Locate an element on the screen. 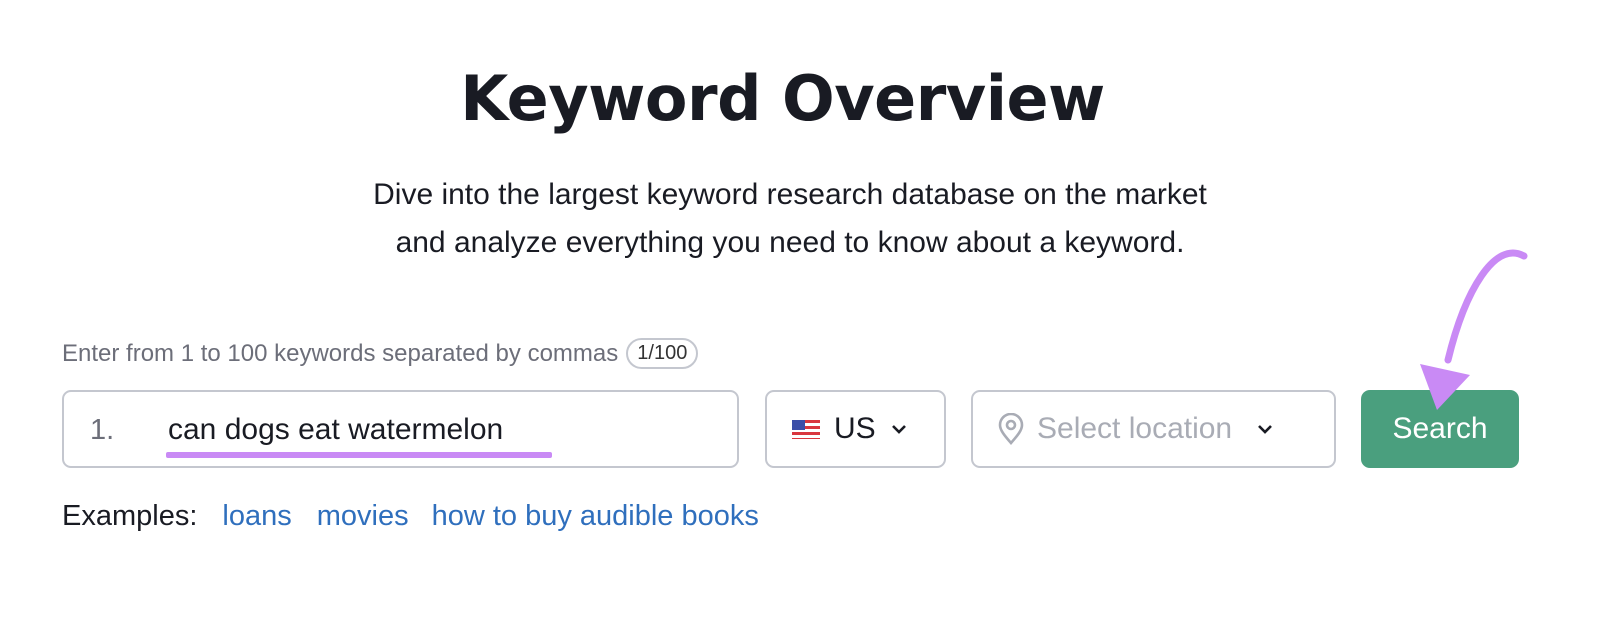 The height and width of the screenshot is (620, 1600). keyword-line-number: 1. is located at coordinates (102, 430).